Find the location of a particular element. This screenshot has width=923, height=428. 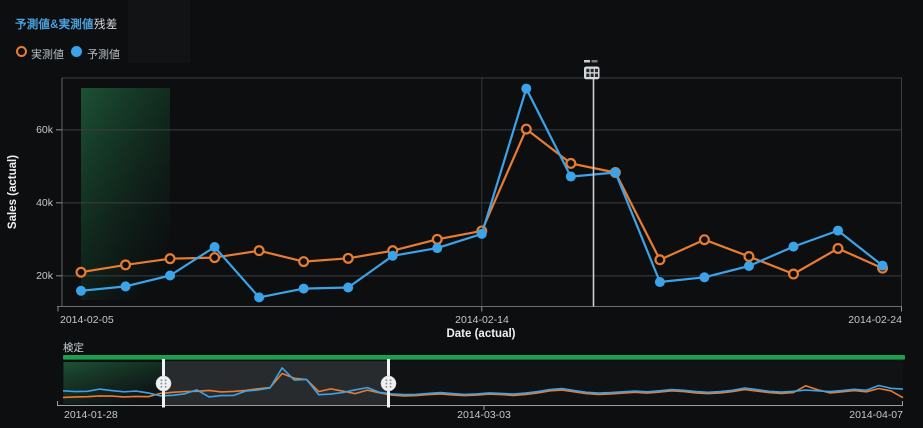

x-axis-title: Date (actual) is located at coordinates (481, 334).